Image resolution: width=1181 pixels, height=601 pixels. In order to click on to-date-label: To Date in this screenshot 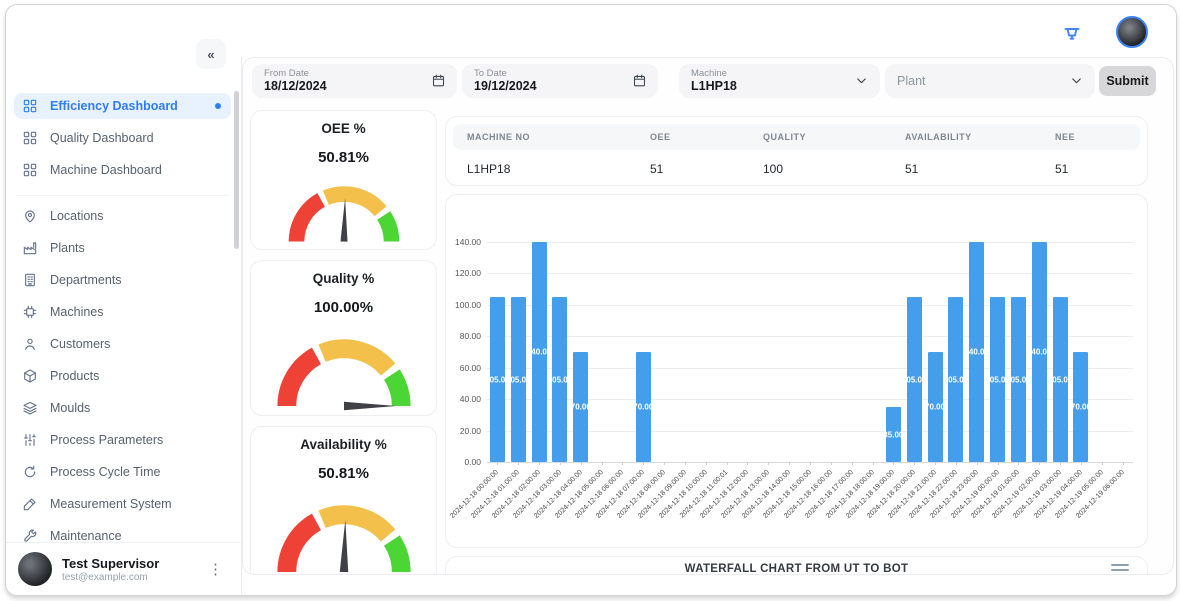, I will do `click(490, 73)`.